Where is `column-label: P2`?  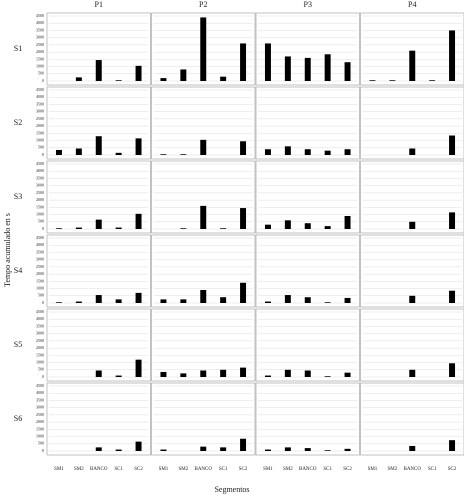
column-label: P2 is located at coordinates (203, 4).